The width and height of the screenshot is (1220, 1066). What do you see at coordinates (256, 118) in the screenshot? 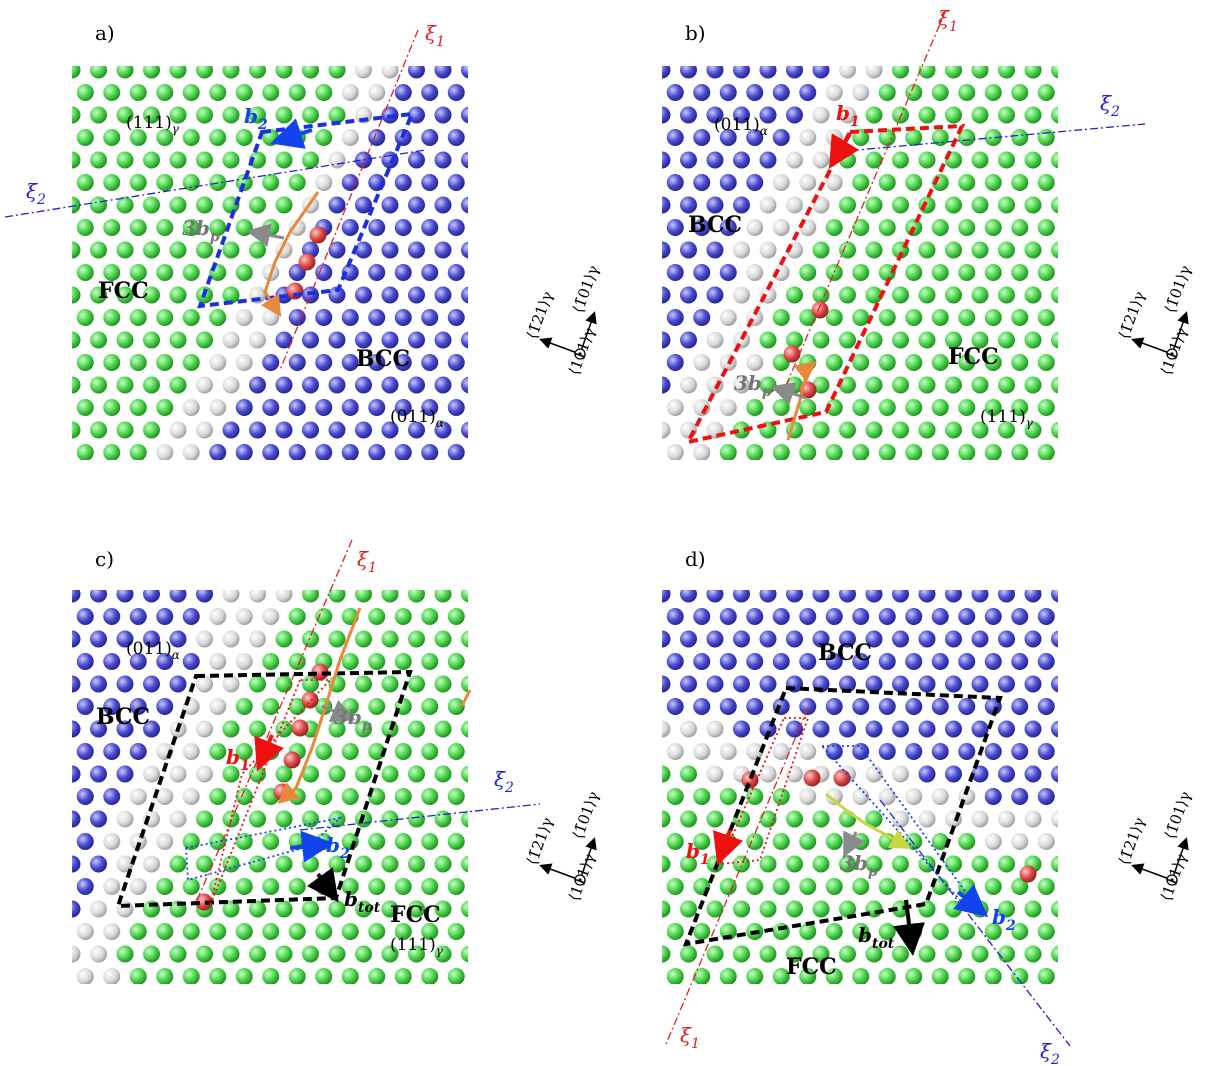
I see `b2-label-a: b2` at bounding box center [256, 118].